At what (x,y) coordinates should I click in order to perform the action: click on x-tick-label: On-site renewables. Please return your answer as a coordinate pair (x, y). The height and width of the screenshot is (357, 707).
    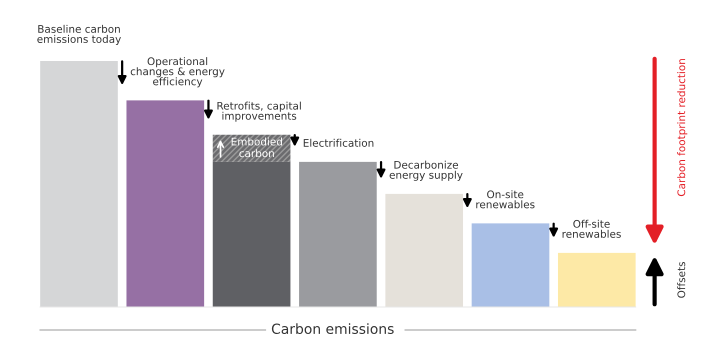
    Looking at the image, I should click on (505, 199).